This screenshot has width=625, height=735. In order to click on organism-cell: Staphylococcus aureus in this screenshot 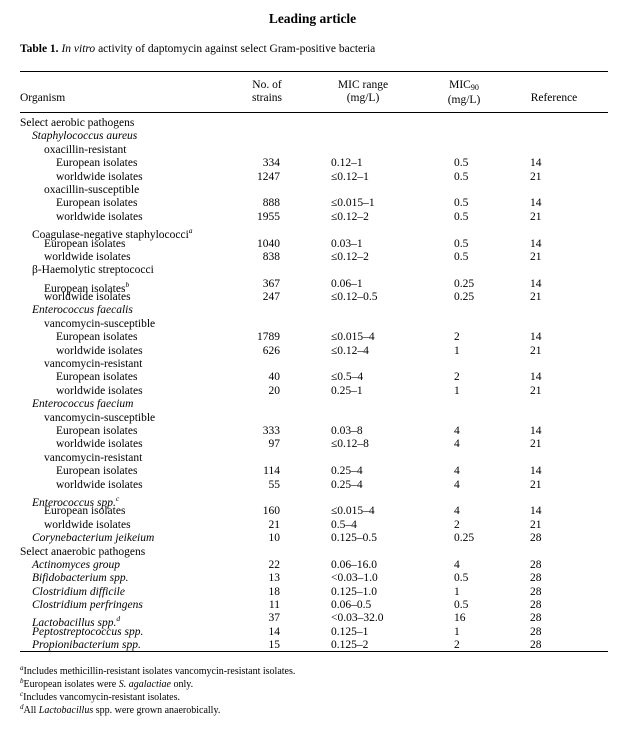, I will do `click(84, 136)`.